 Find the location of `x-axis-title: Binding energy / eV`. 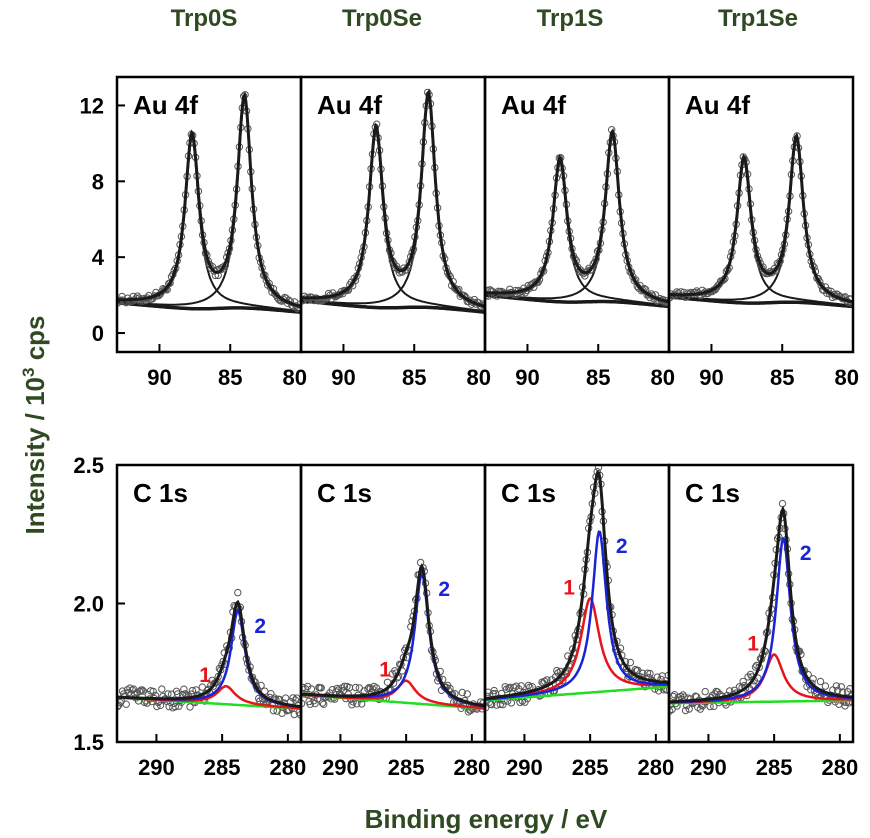

x-axis-title: Binding energy / eV is located at coordinates (486, 819).